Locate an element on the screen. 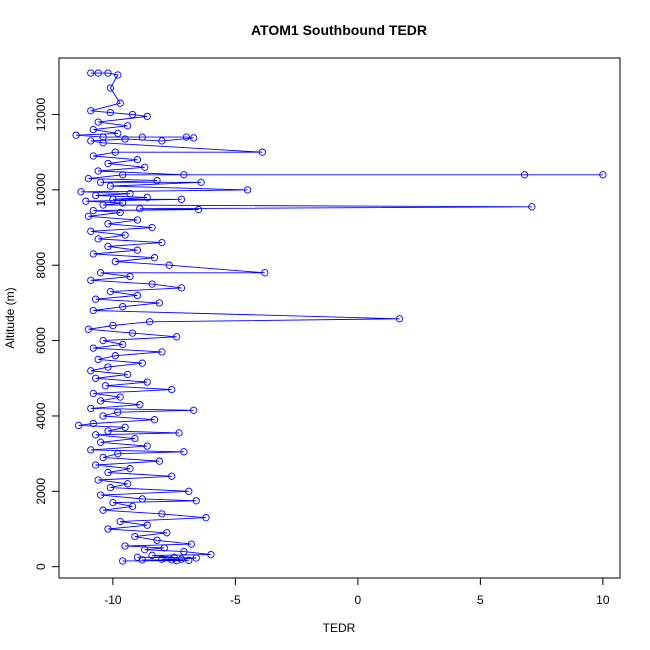  x-axis: -10 -5 0 5 10 is located at coordinates (357, 592).